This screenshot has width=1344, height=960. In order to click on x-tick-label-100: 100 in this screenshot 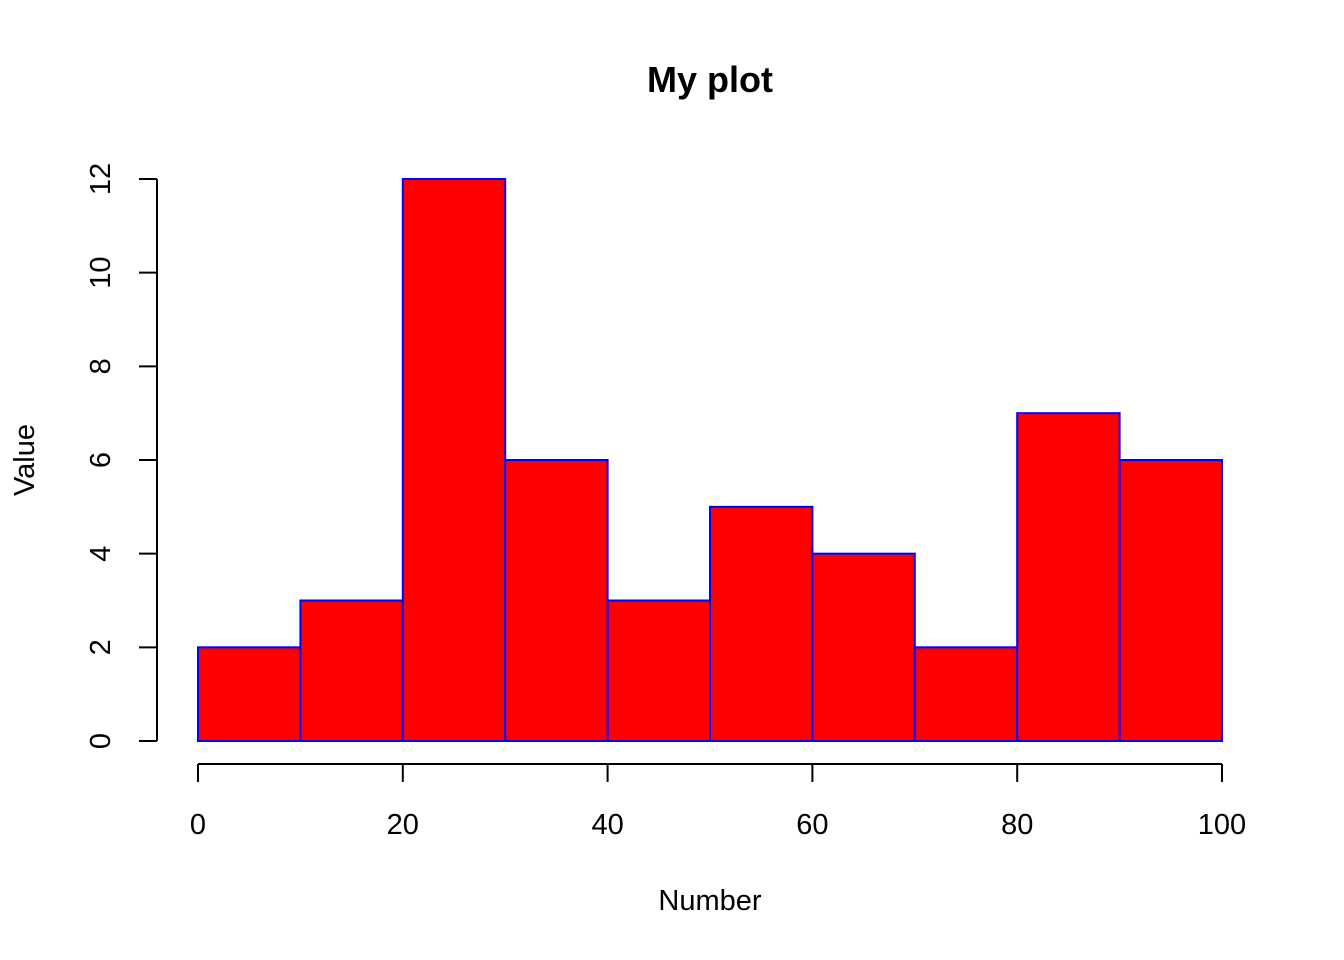, I will do `click(1222, 825)`.